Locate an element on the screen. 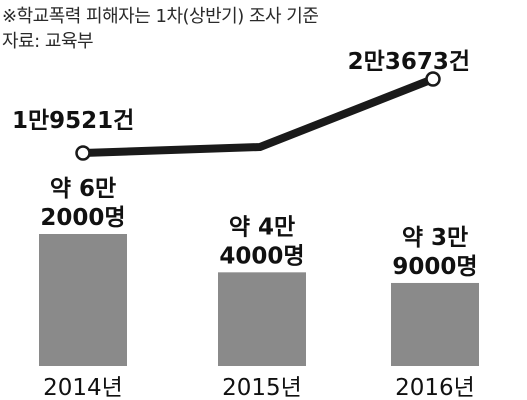 This screenshot has width=527, height=400. line-series is located at coordinates (258, 116).